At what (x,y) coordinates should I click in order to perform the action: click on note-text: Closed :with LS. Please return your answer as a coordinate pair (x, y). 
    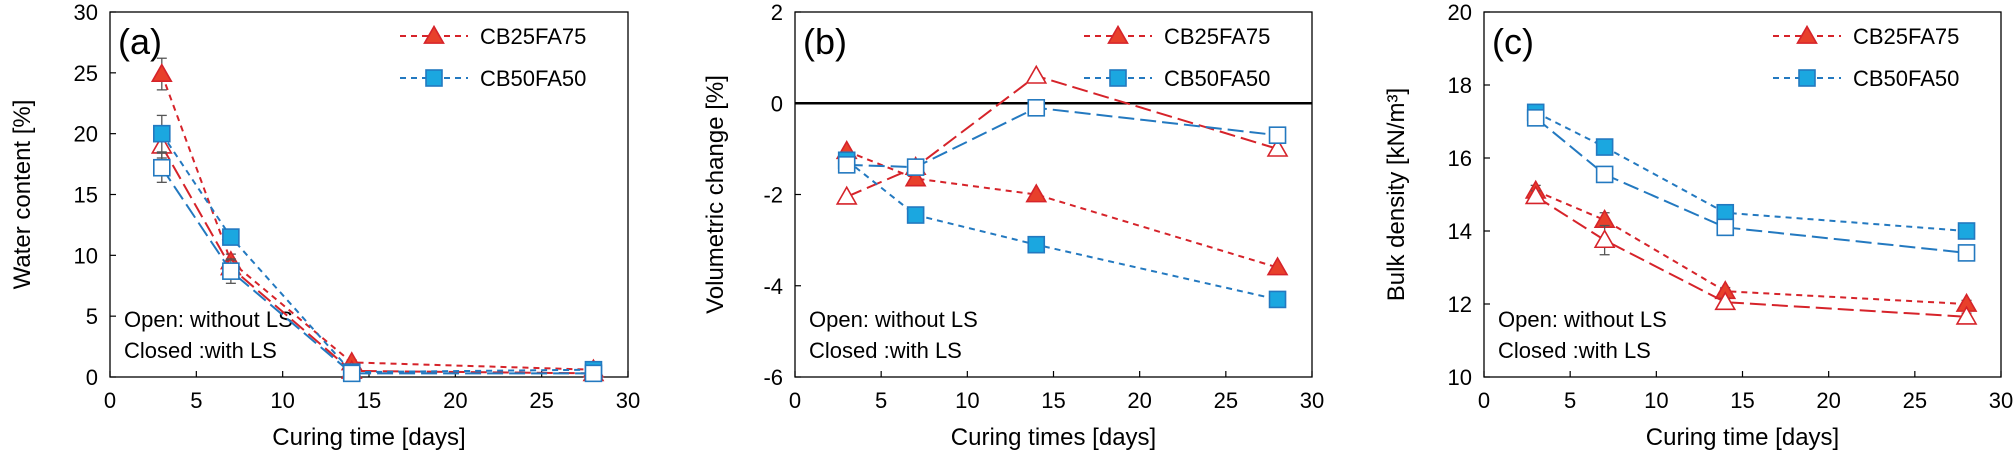
    Looking at the image, I should click on (1574, 350).